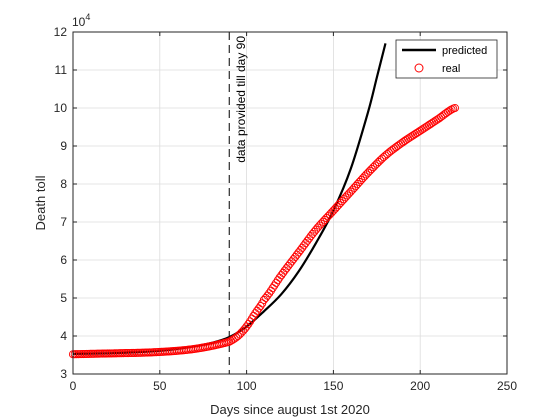 Image resolution: width=560 pixels, height=420 pixels. Describe the element at coordinates (160, 386) in the screenshot. I see `x-tick-label: 50` at that location.